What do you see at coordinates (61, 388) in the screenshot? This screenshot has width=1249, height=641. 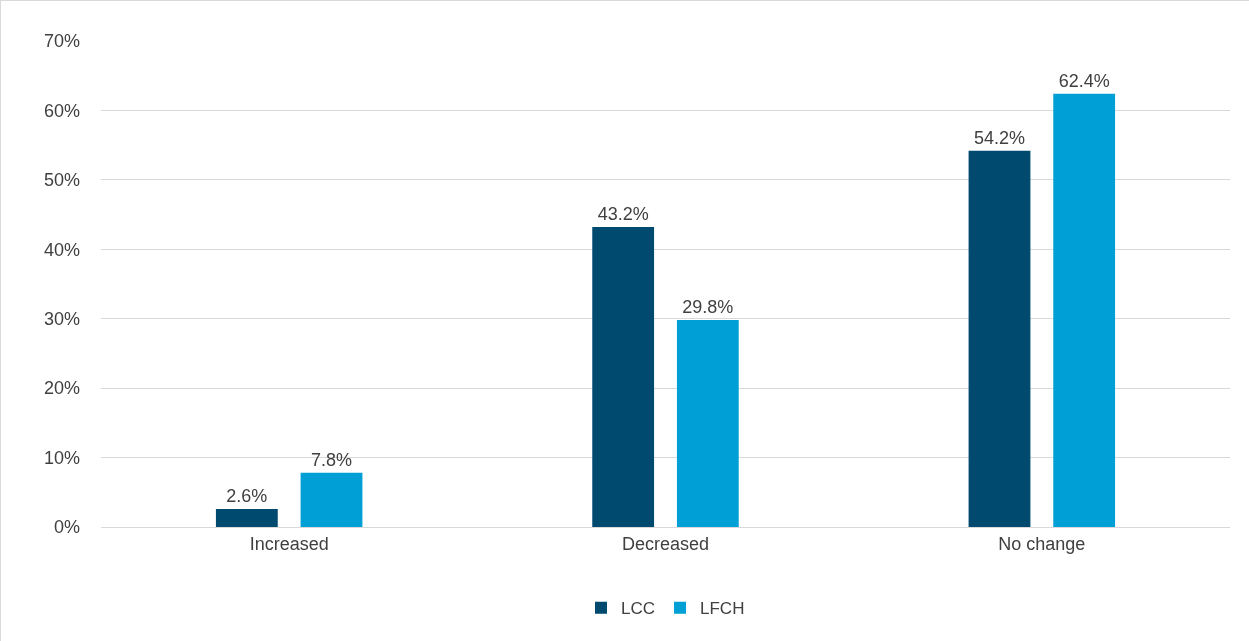 I see `y-tick-label: 20%` at bounding box center [61, 388].